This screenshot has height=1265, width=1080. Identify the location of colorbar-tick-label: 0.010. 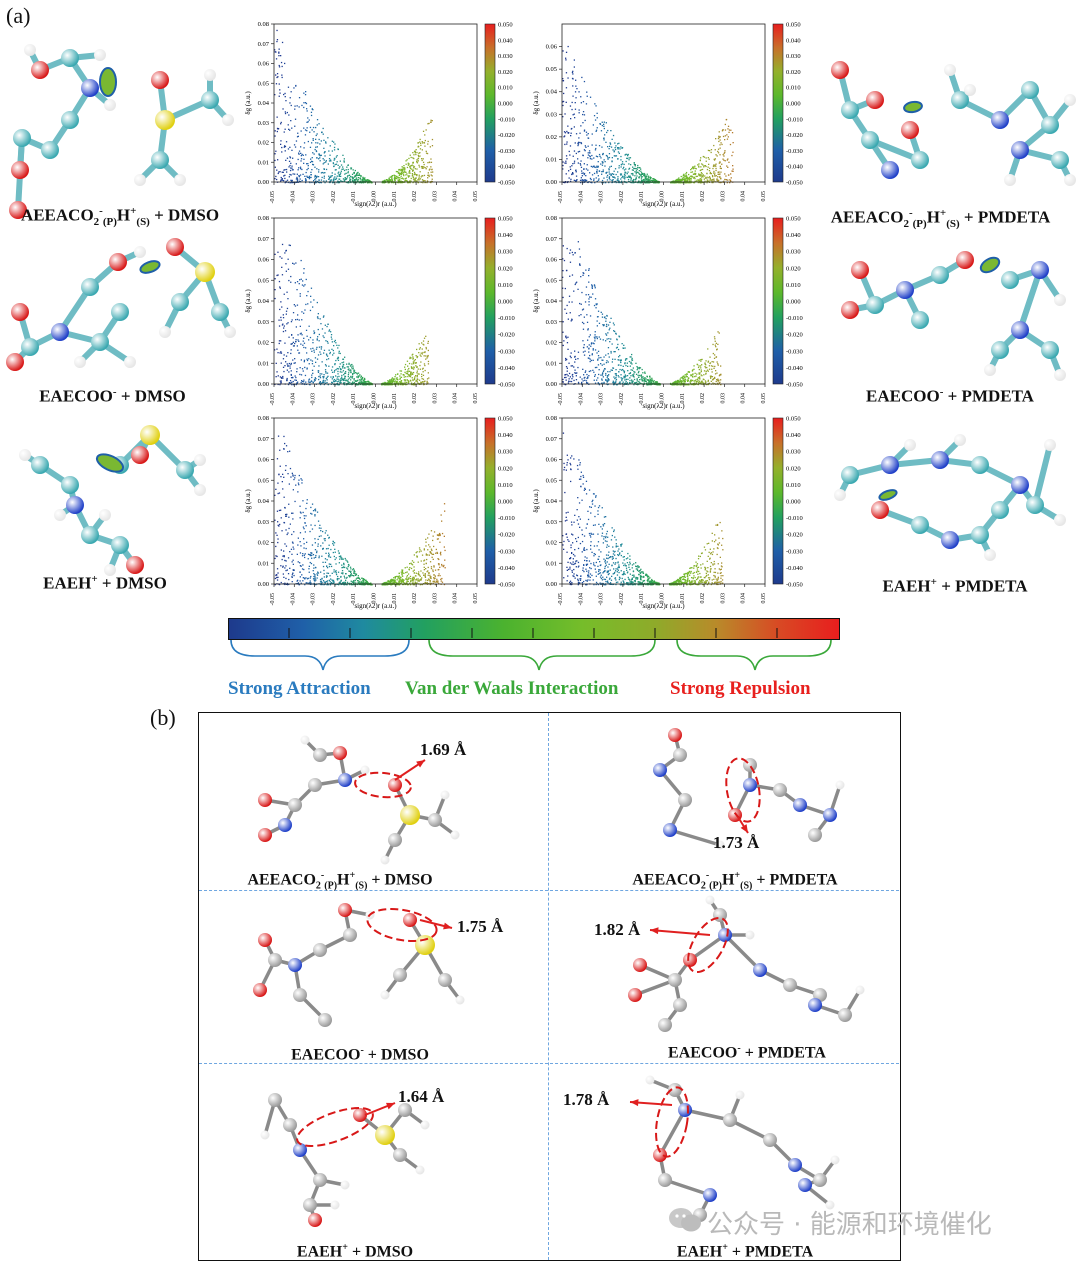
(505, 285).